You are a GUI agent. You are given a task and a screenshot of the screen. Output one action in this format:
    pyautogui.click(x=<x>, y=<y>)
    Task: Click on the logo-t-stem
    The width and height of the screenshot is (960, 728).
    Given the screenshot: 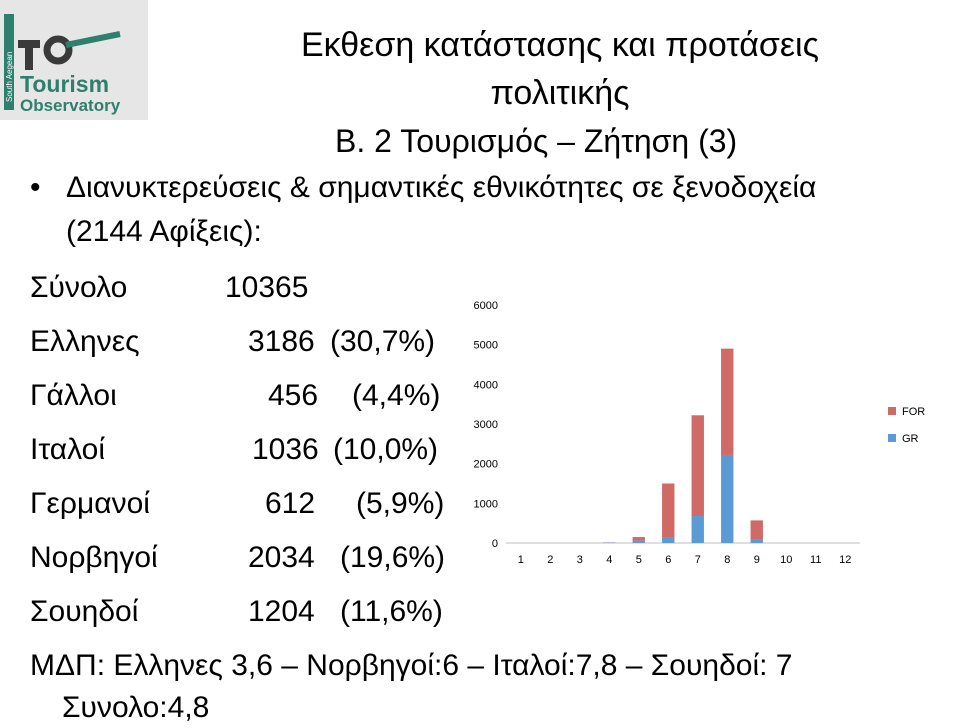 What is the action you would take?
    pyautogui.click(x=29, y=55)
    